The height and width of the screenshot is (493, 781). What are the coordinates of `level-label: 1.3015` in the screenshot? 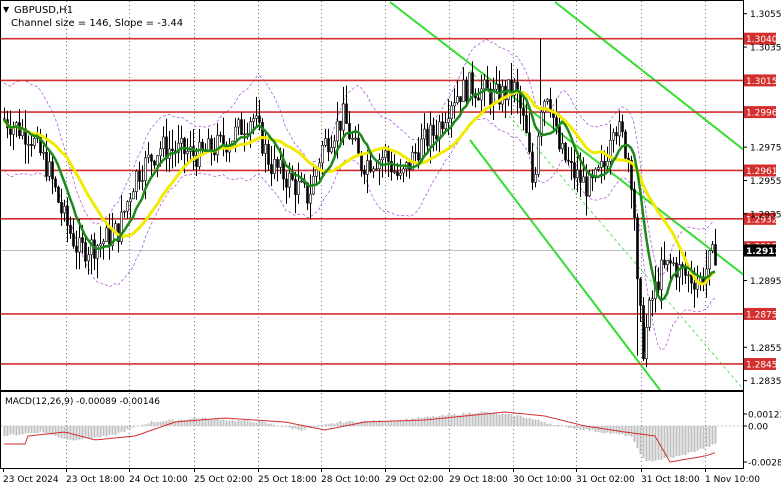 It's located at (762, 82).